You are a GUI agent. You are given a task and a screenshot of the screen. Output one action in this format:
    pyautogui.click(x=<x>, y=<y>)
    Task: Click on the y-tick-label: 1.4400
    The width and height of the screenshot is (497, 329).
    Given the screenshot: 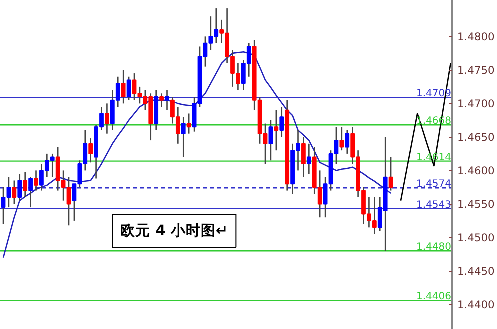 What is the action you would take?
    pyautogui.click(x=477, y=305)
    